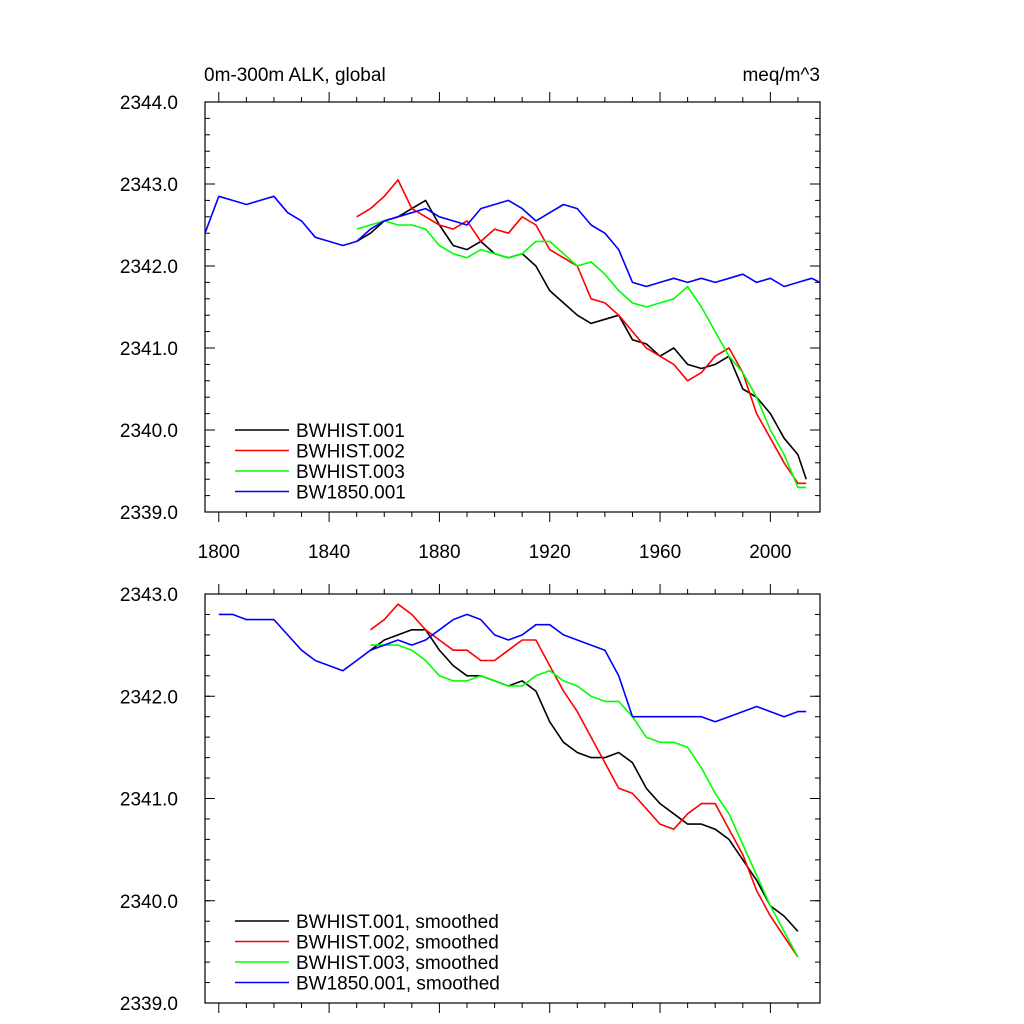  What do you see at coordinates (770, 552) in the screenshot?
I see `top-xtick-label: 2000` at bounding box center [770, 552].